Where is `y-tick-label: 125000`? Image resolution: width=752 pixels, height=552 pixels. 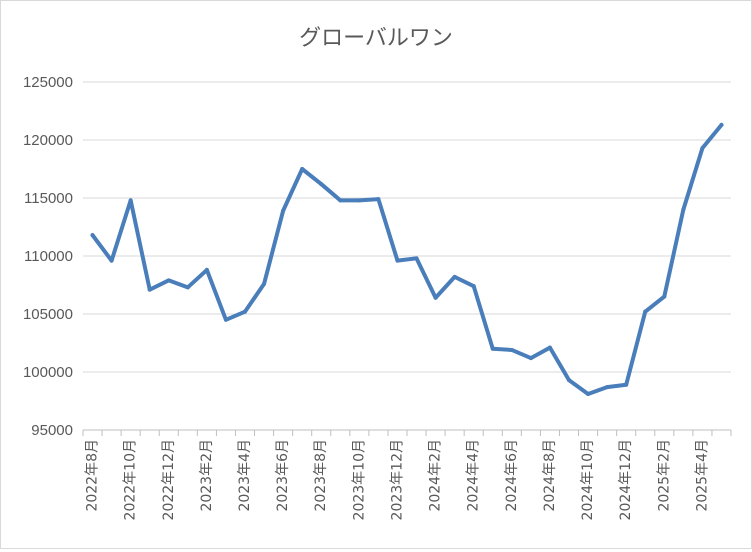 y-tick-label: 125000 is located at coordinates (48, 82).